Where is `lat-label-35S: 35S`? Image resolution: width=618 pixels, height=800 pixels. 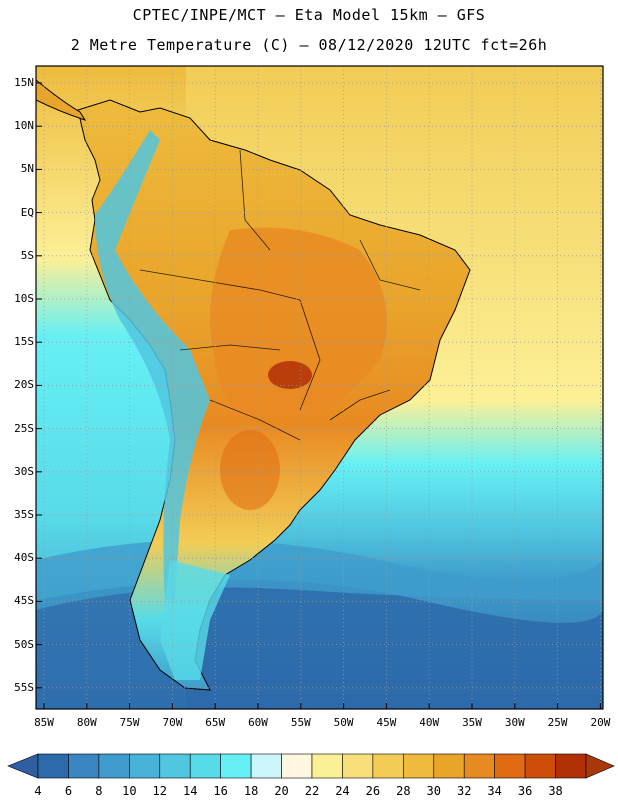 lat-label-35S: 35S is located at coordinates (24, 514).